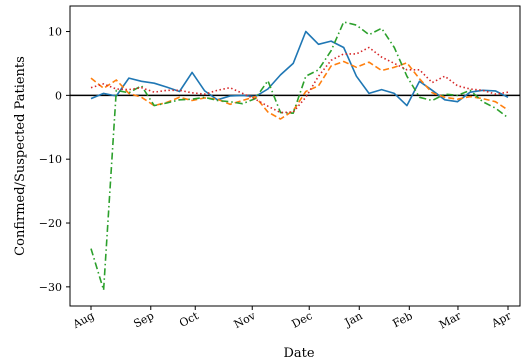 The height and width of the screenshot is (364, 522). What do you see at coordinates (302, 320) in the screenshot?
I see `x-tick-label: Dec` at bounding box center [302, 320].